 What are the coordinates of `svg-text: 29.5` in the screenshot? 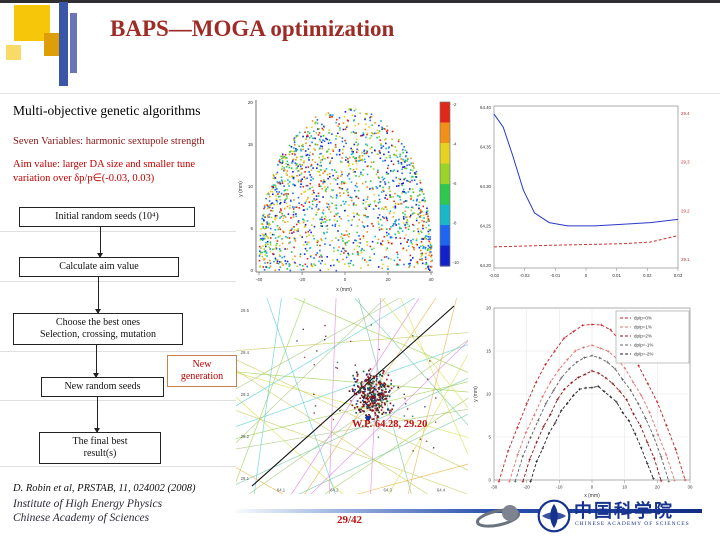 It's located at (245, 310).